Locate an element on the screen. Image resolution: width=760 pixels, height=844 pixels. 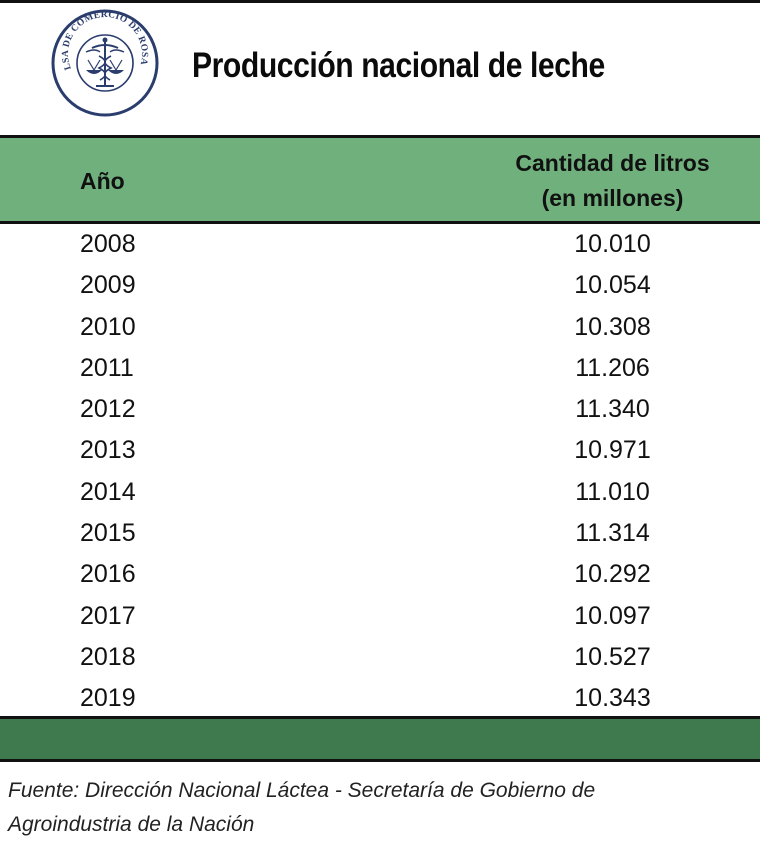
table-row: 2017 10.097 is located at coordinates (380, 618).